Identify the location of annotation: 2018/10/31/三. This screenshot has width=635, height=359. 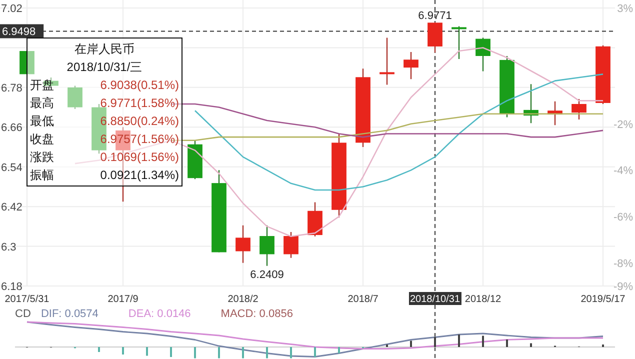
(104, 67).